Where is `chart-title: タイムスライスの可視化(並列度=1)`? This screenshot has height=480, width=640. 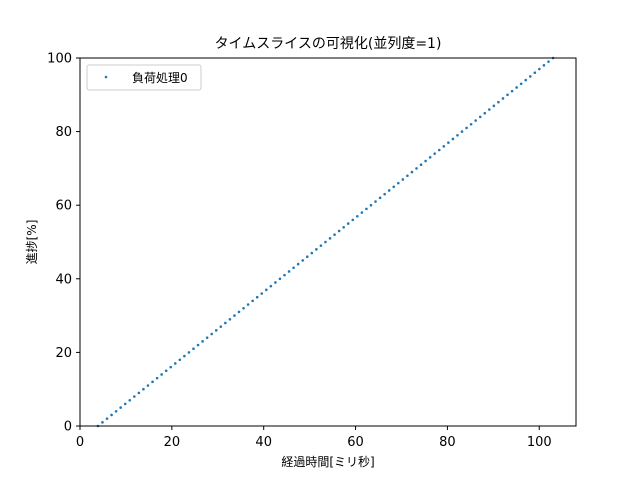 chart-title: タイムスライスの可視化(並列度=1) is located at coordinates (328, 44).